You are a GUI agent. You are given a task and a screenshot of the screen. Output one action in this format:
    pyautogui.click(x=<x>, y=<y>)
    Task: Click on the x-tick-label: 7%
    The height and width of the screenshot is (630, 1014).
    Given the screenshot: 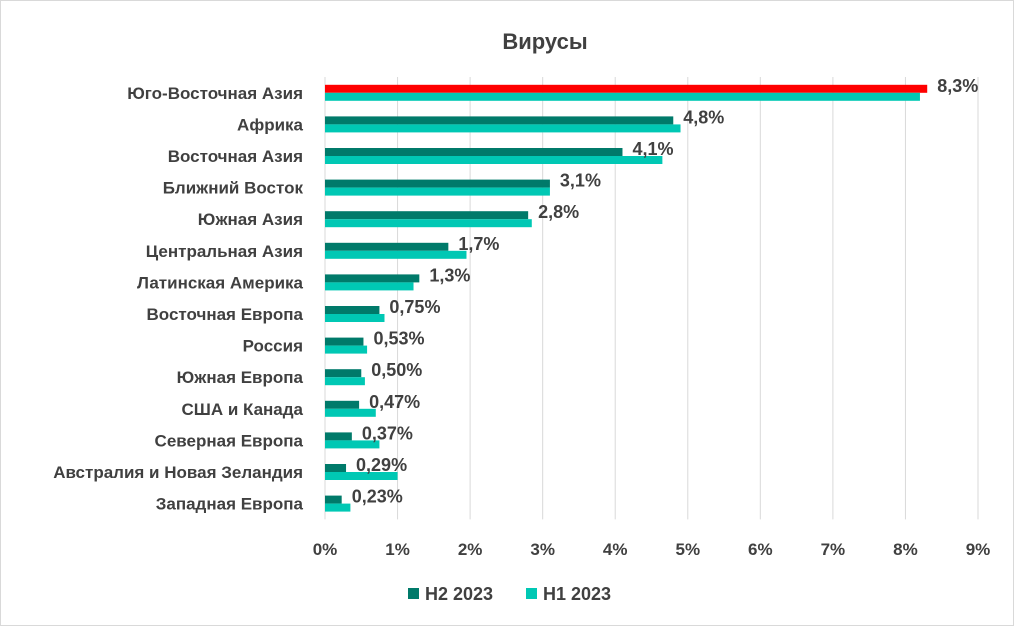 What is the action you would take?
    pyautogui.click(x=833, y=549)
    